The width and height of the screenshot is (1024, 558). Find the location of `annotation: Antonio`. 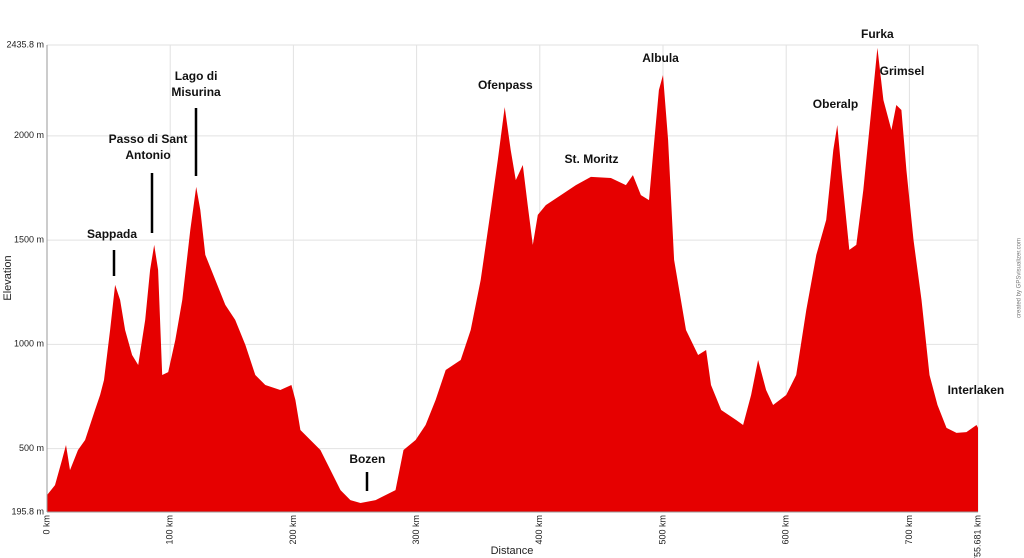

annotation: Antonio is located at coordinates (147, 155).